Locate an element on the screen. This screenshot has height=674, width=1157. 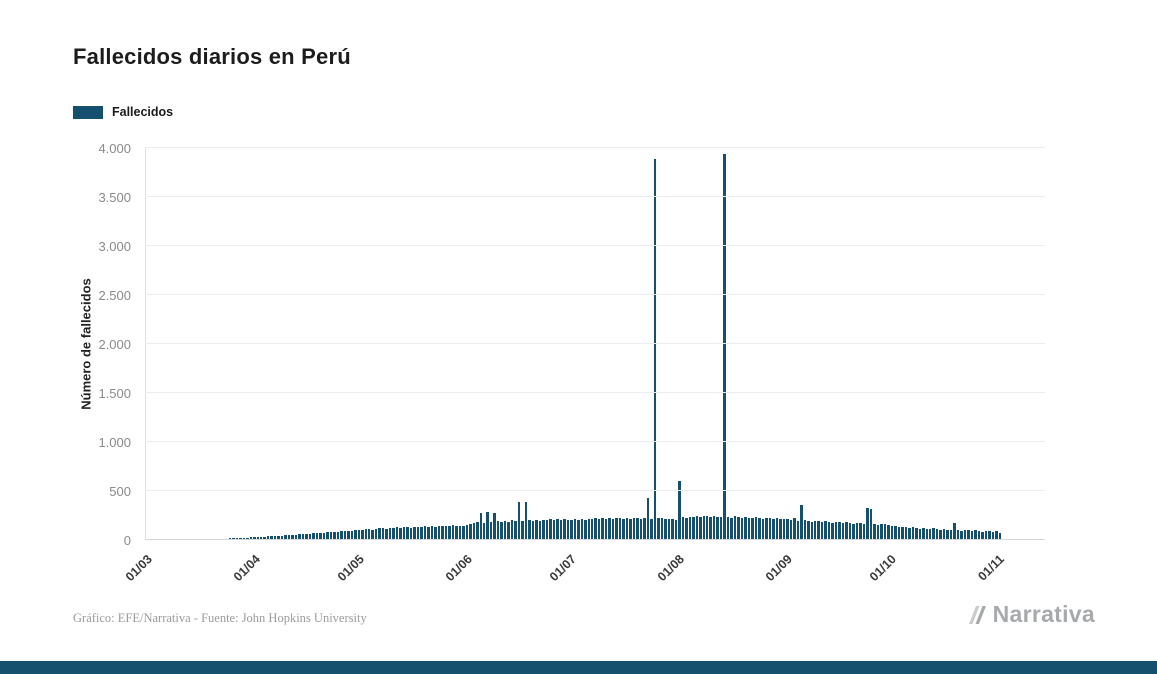
y-tick-label: 1.000 is located at coordinates (114, 442).